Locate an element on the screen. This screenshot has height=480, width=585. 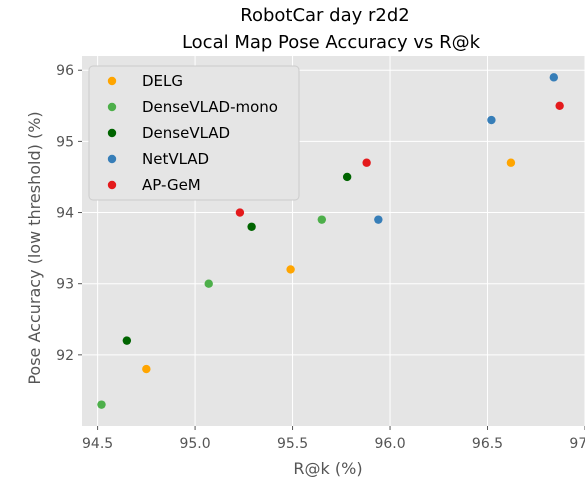
y-axis-ticks: 92 93 94 95 96 is located at coordinates (69, 213).